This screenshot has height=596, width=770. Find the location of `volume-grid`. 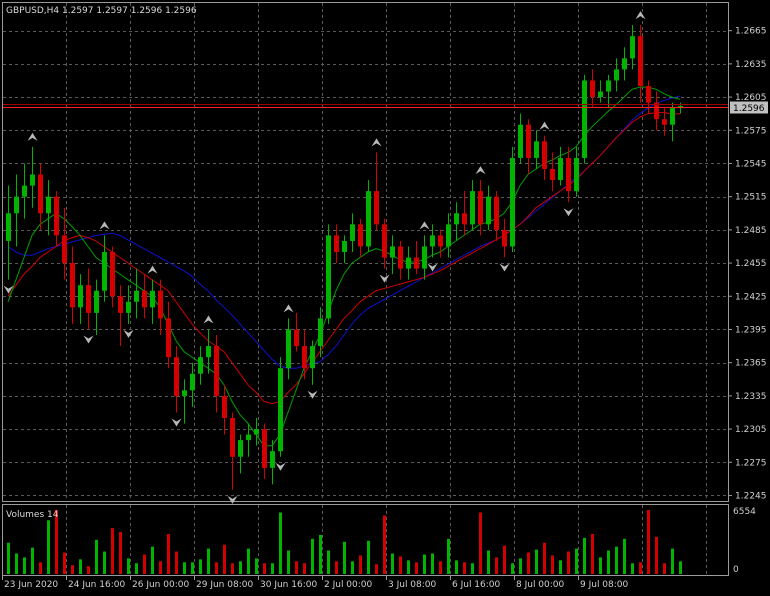

volume-grid is located at coordinates (386, 540).